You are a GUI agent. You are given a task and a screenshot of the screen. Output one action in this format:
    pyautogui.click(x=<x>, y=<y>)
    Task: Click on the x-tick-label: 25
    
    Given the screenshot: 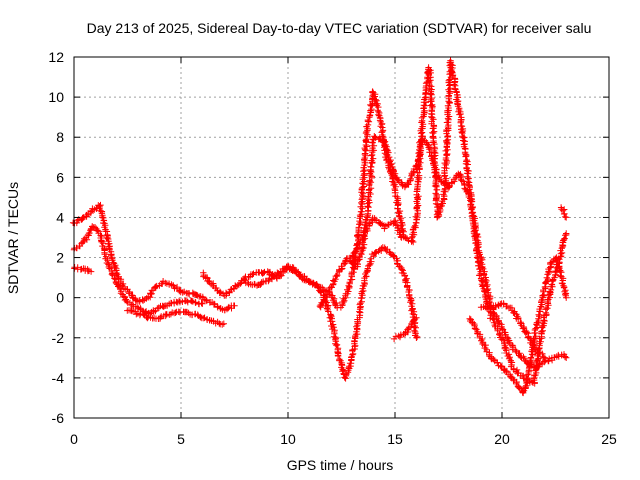 What is the action you would take?
    pyautogui.click(x=609, y=439)
    